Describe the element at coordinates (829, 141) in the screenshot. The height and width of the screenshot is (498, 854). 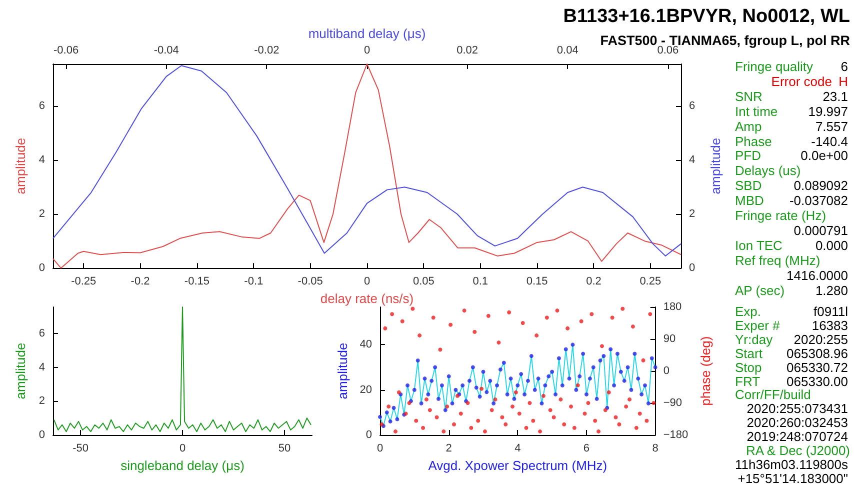
I see `text: -140.4` at that location.